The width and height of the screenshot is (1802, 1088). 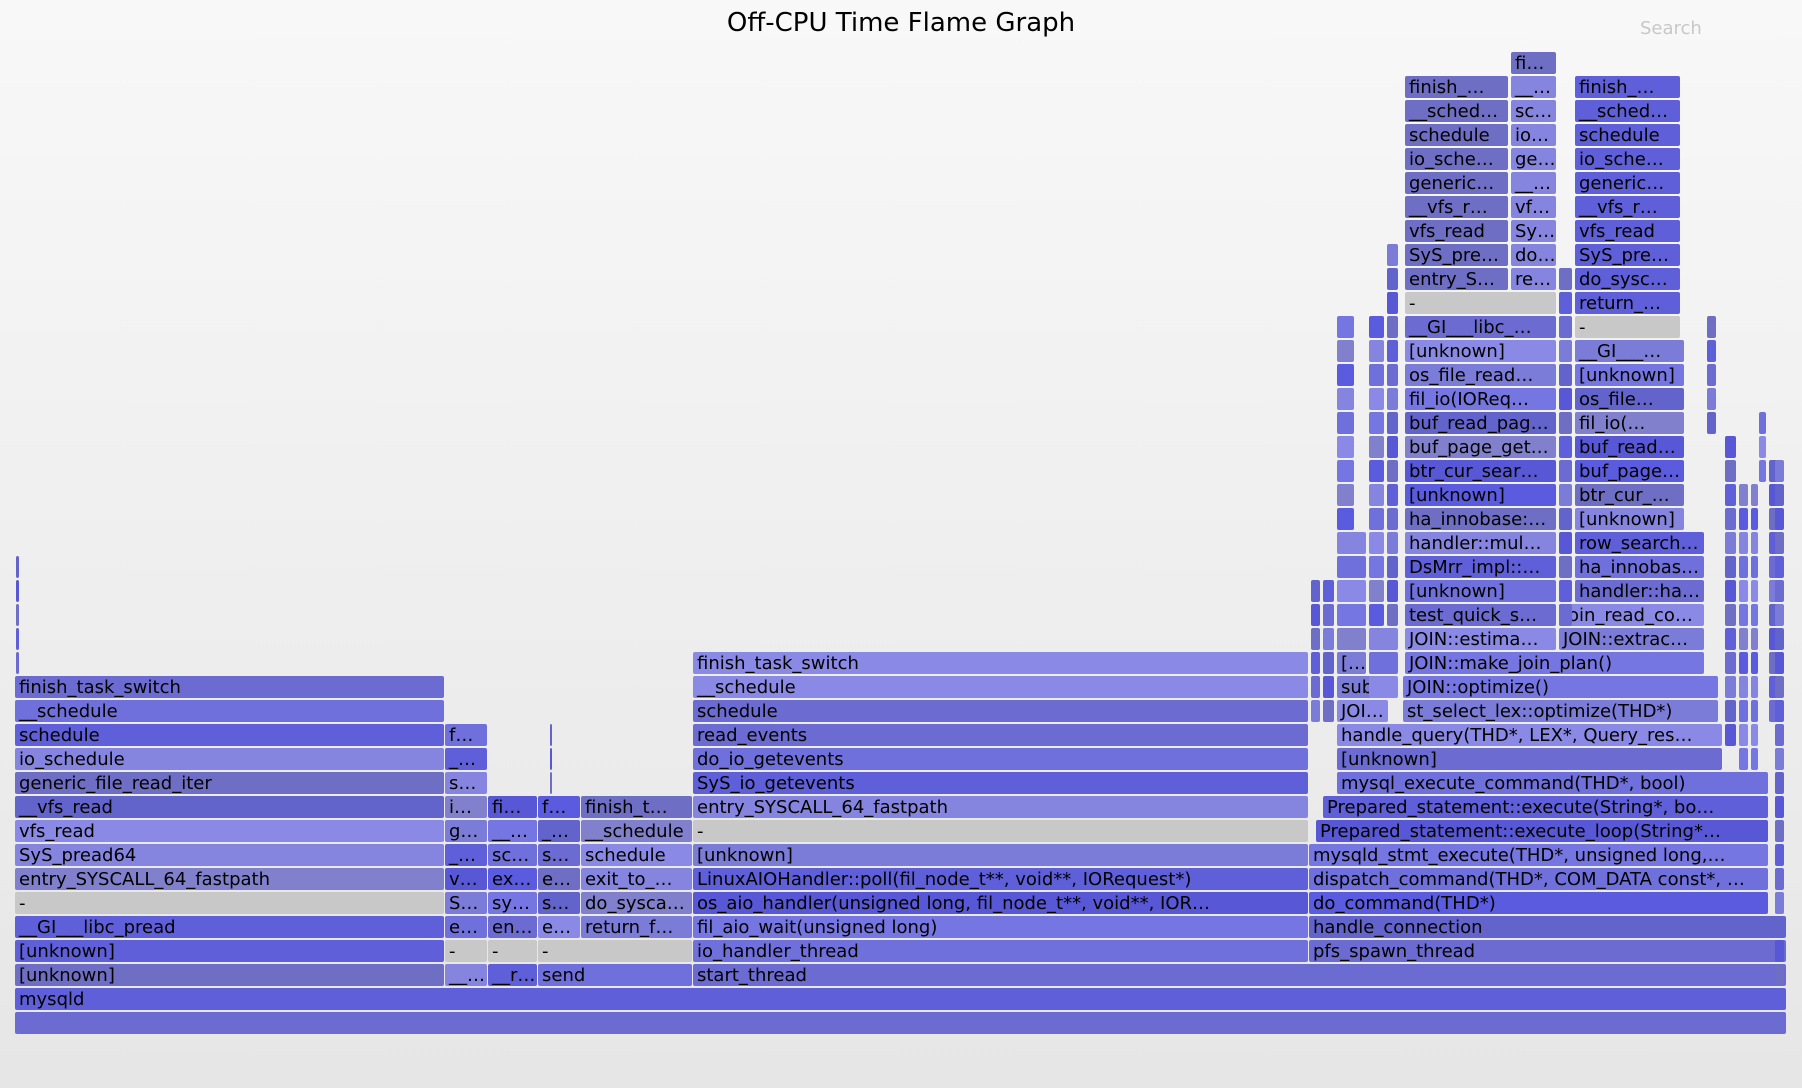 I want to click on flame-frame: vfs_readvfs_read, so click(x=1456, y=231).